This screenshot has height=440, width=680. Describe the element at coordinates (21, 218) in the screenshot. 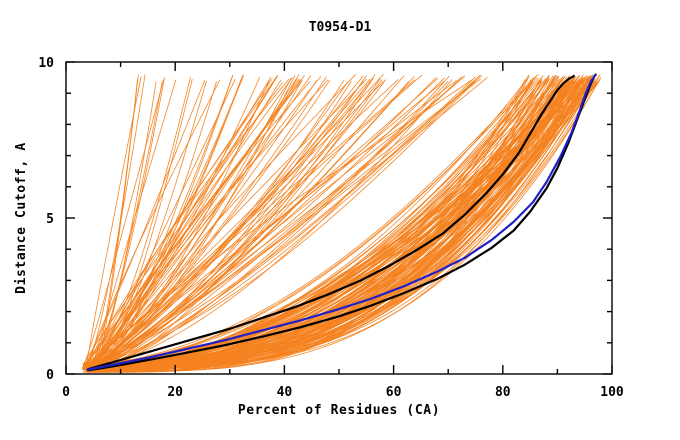

I see `y-axis-label: Distance Cutoff, A` at that location.